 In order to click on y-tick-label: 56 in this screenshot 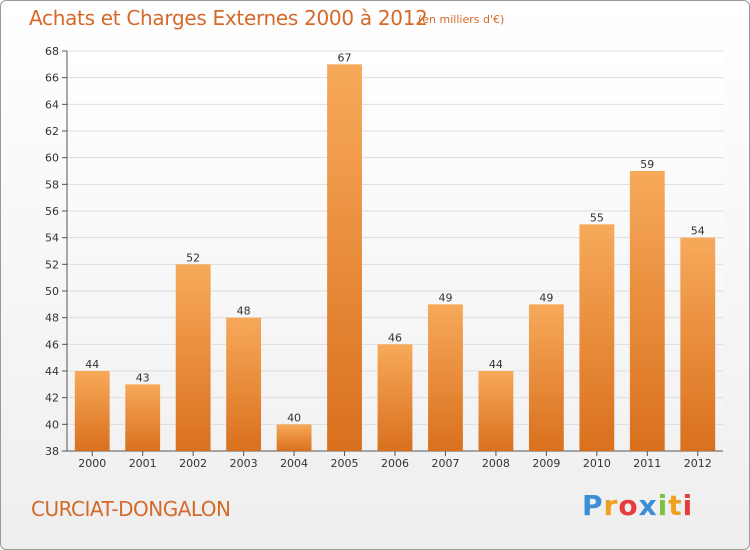, I will do `click(52, 211)`.